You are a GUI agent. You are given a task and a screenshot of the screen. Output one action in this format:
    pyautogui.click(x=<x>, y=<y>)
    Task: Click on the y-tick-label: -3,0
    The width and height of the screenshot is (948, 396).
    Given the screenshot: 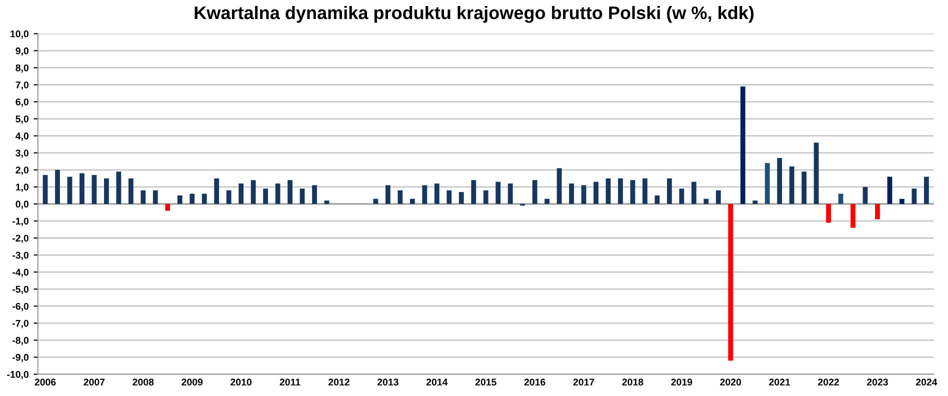 What is the action you would take?
    pyautogui.click(x=20, y=256)
    